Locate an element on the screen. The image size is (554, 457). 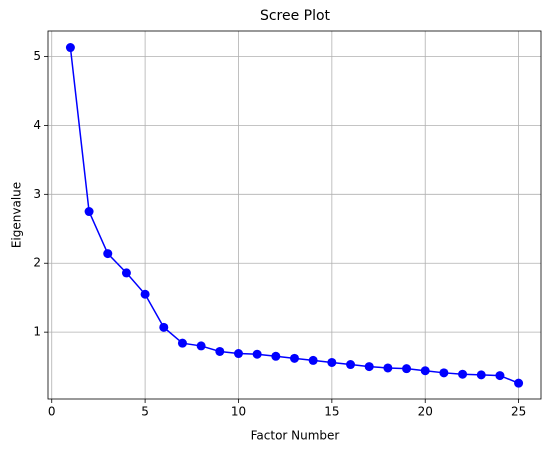
y-tick-label: 4 is located at coordinates (37, 125).